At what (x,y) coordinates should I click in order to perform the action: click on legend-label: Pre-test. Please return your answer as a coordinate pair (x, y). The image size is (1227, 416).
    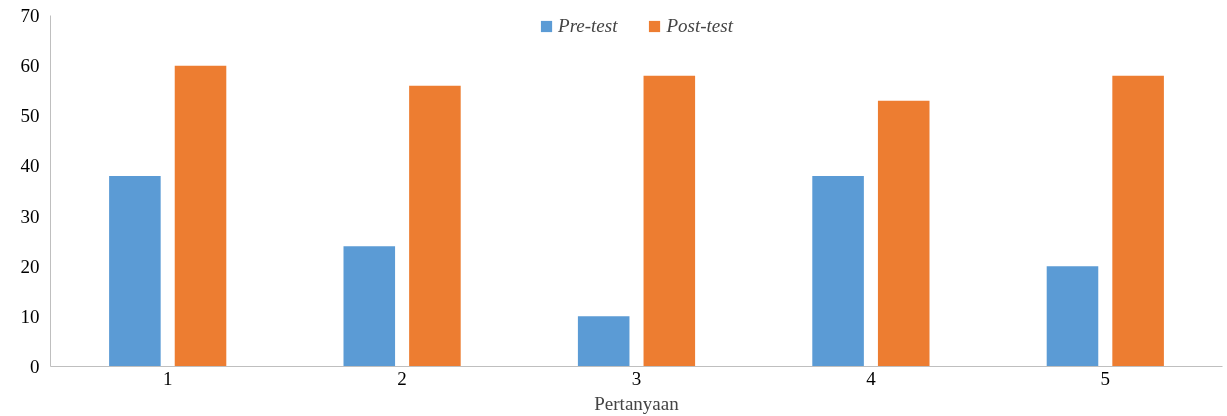
    Looking at the image, I should click on (588, 26).